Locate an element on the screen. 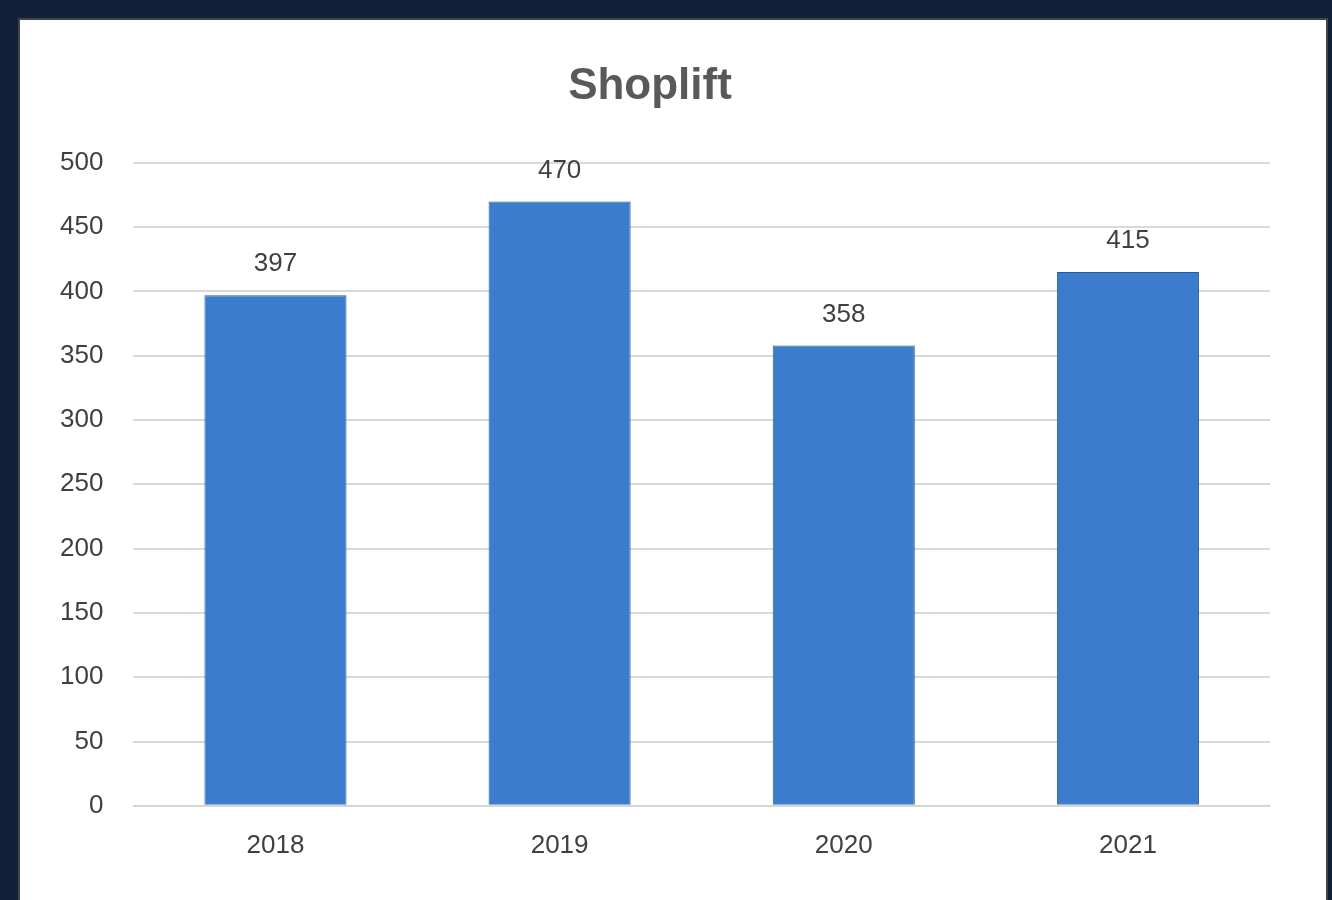 The image size is (1332, 900). y-tick-label: 50 is located at coordinates (89, 739).